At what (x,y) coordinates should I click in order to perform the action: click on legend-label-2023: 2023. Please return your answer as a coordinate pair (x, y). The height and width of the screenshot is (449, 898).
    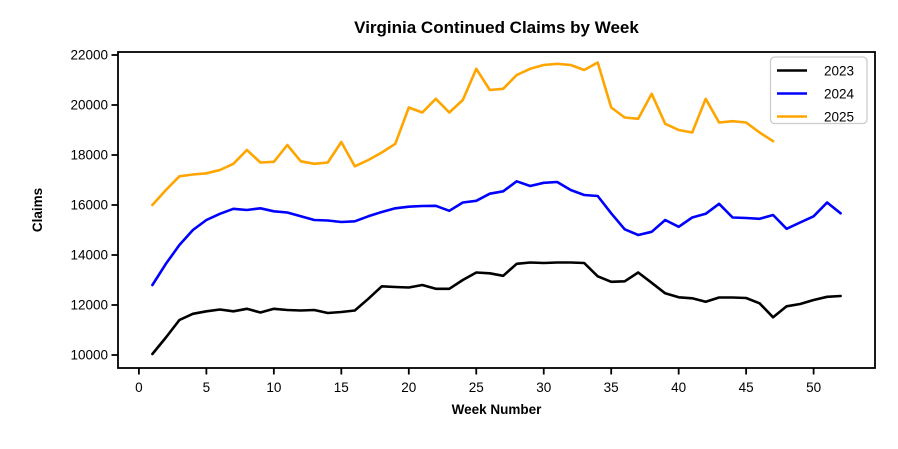
    Looking at the image, I should click on (839, 71).